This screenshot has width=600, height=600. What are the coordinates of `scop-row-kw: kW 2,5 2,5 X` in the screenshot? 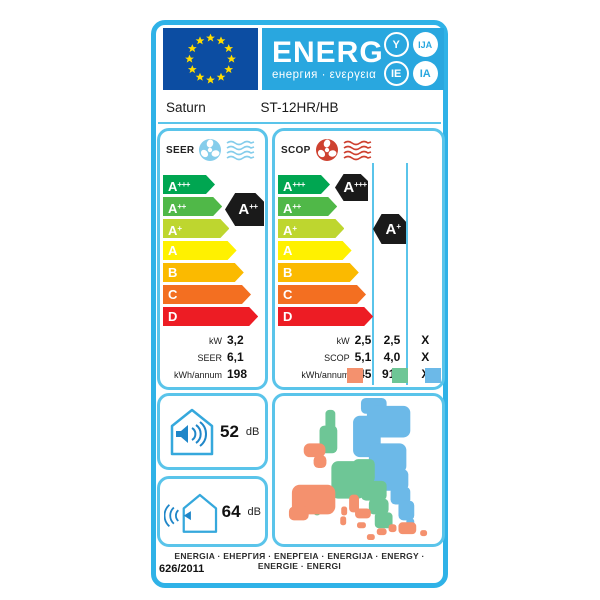 It's located at (383, 340).